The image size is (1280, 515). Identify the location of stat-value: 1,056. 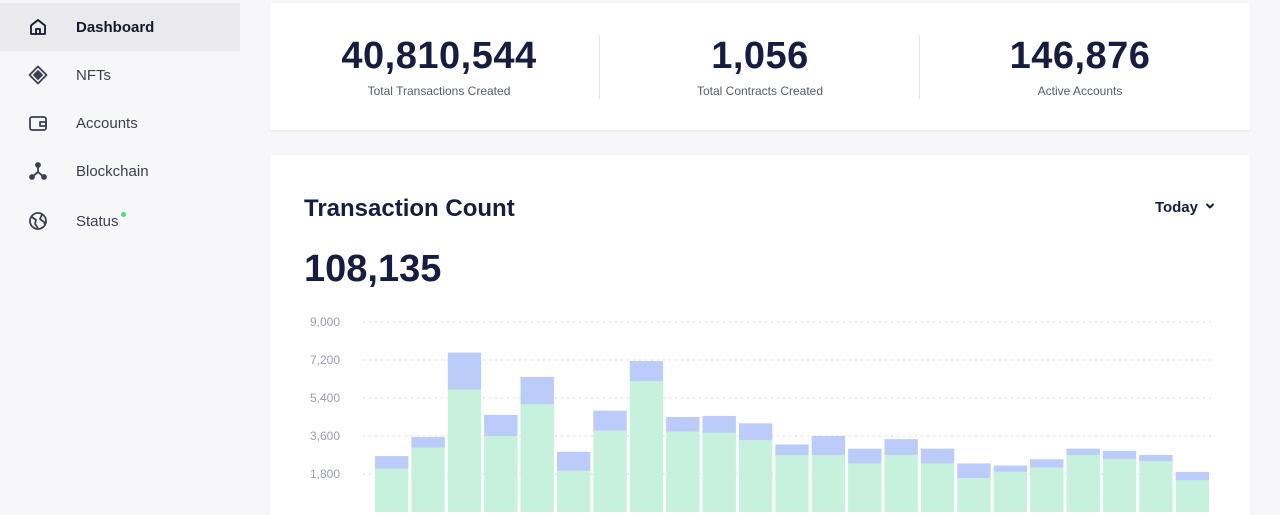
(760, 56).